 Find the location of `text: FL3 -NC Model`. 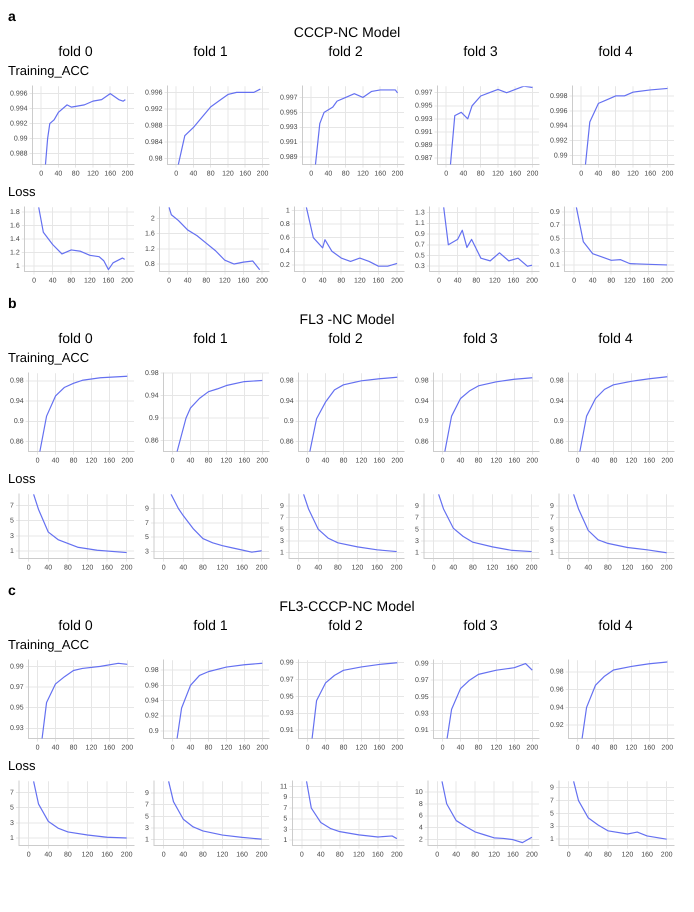

text: FL3 -NC Model is located at coordinates (347, 320).